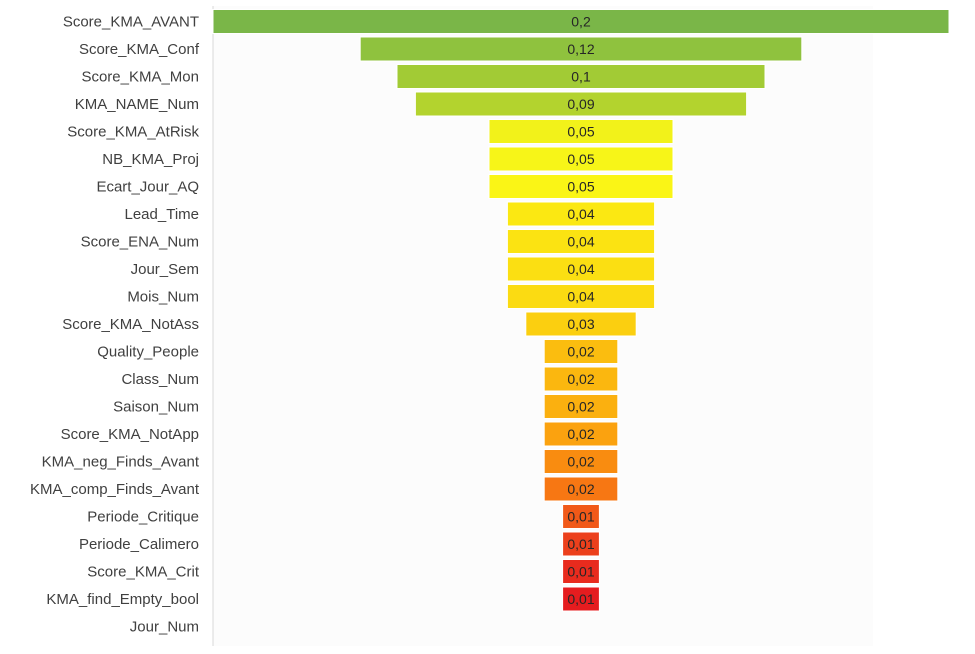 This screenshot has height=654, width=975. What do you see at coordinates (581, 77) in the screenshot?
I see `value-label-score-kma-mon: 0,1` at bounding box center [581, 77].